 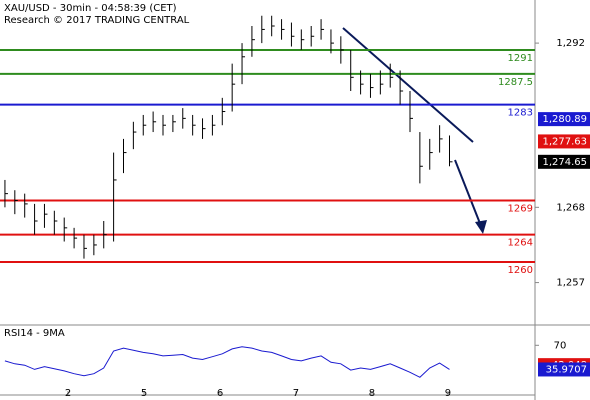 I want to click on x-tick-label: 7, so click(x=296, y=393).